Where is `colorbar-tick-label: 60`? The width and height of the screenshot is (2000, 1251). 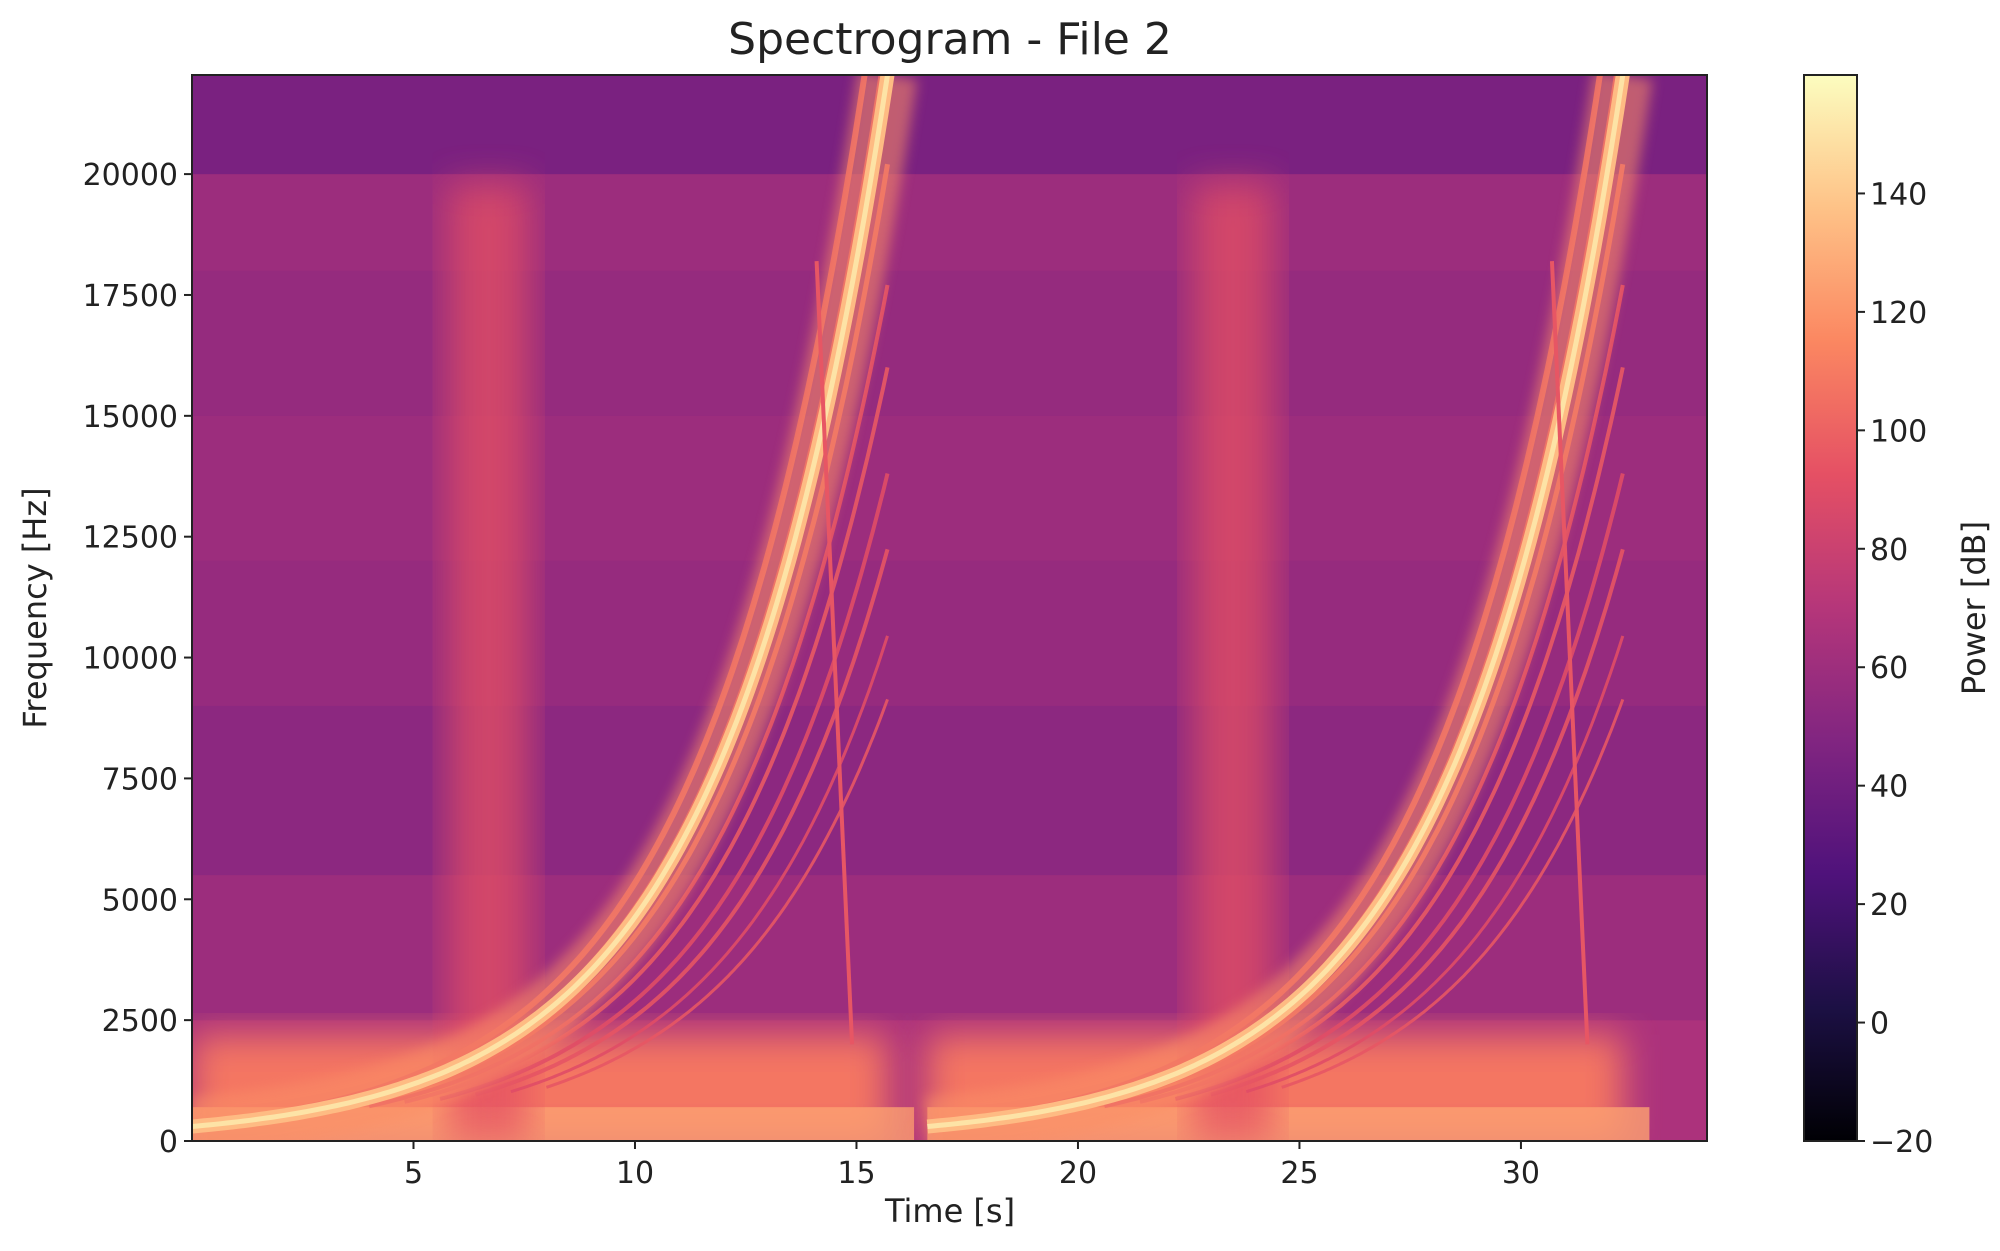
colorbar-tick-label: 60 is located at coordinates (1889, 668).